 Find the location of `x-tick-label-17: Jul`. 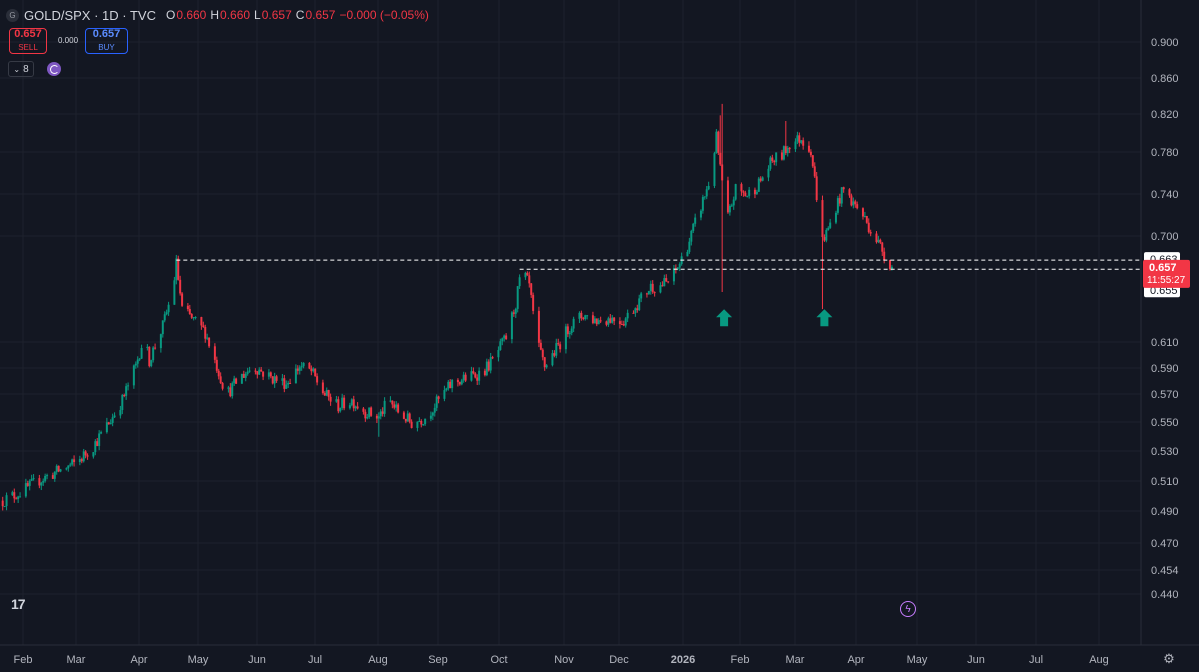

x-tick-label-17: Jul is located at coordinates (1036, 660).